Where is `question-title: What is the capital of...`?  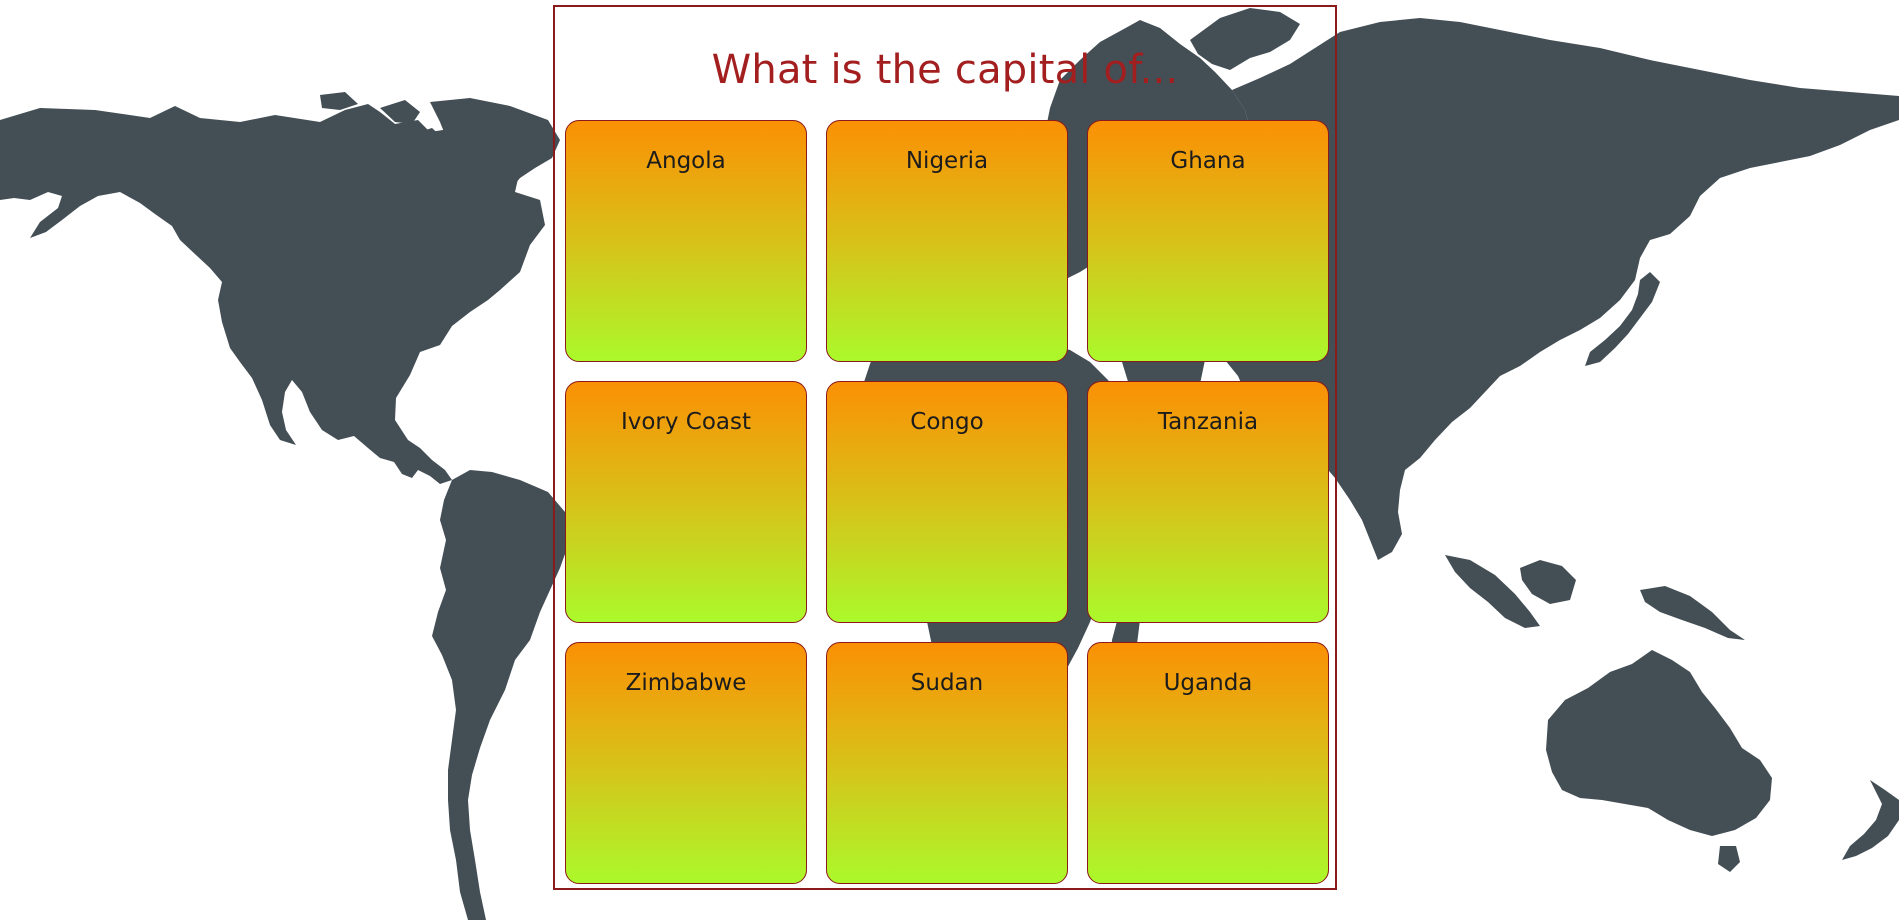 question-title: What is the capital of... is located at coordinates (945, 70).